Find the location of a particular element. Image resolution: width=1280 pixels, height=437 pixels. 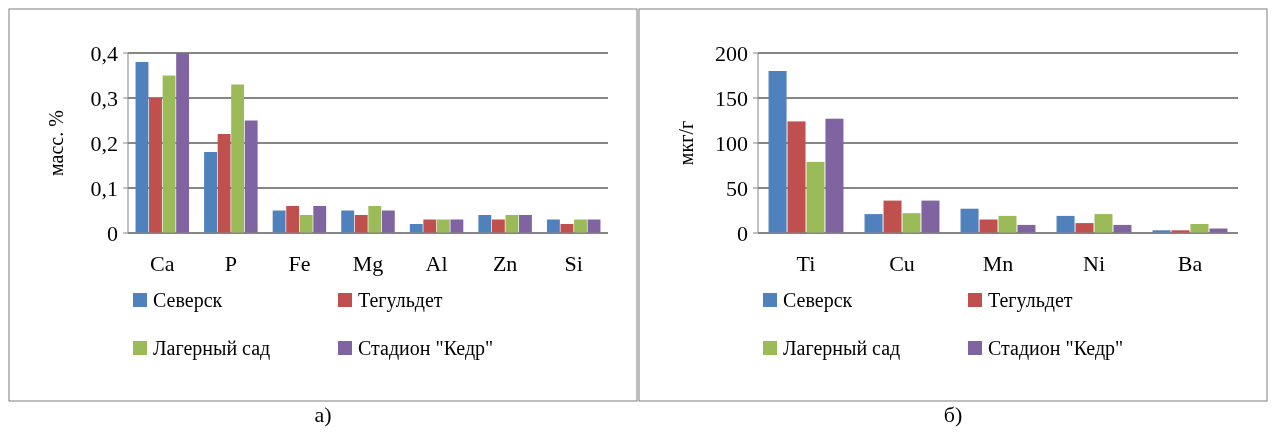

x-tick-label: Ti is located at coordinates (806, 263).